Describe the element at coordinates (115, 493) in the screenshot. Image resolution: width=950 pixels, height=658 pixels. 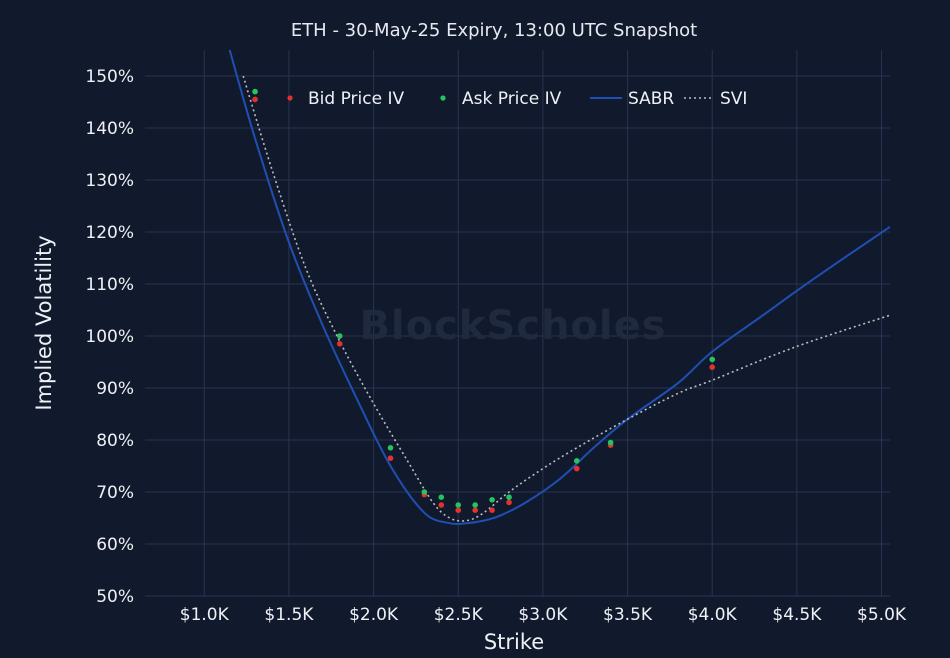
I see `y-tick-label: 70%` at that location.